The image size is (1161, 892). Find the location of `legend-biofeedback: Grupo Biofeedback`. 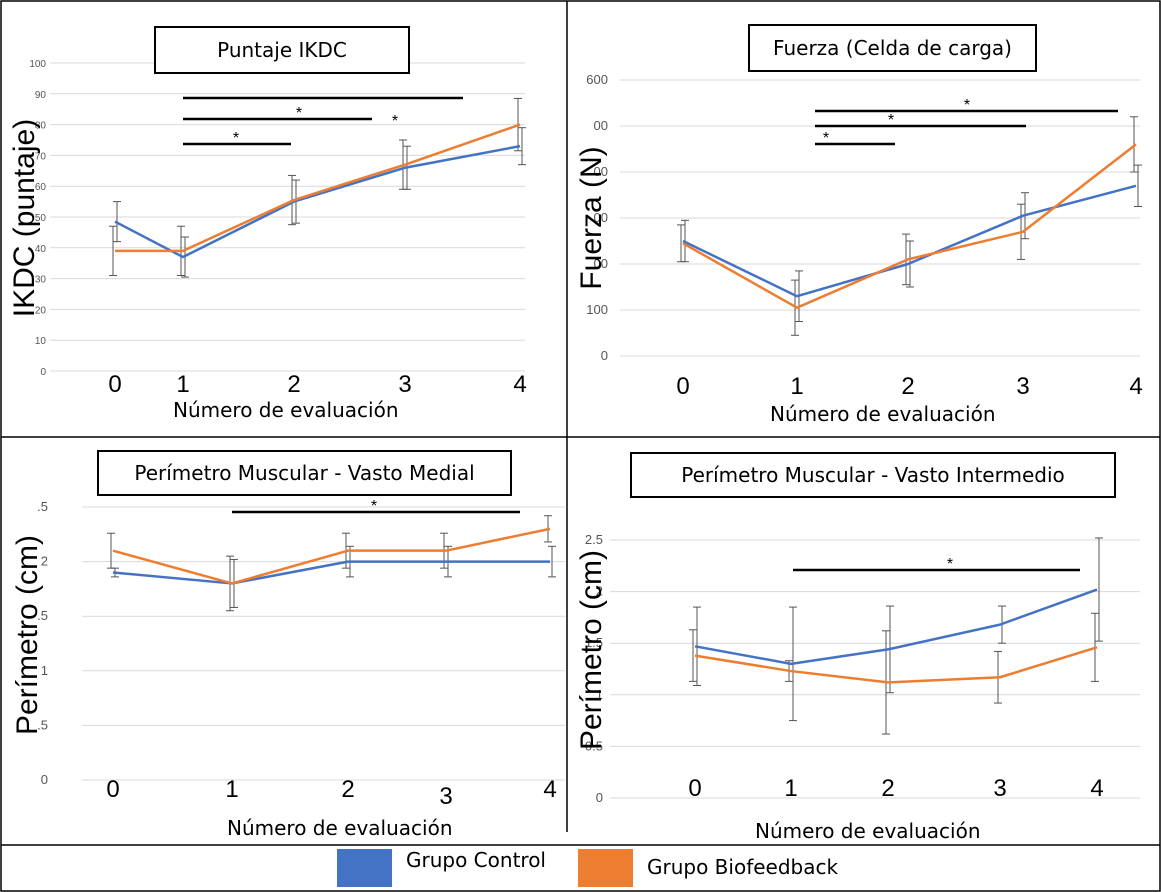

legend-biofeedback: Grupo Biofeedback is located at coordinates (708, 868).